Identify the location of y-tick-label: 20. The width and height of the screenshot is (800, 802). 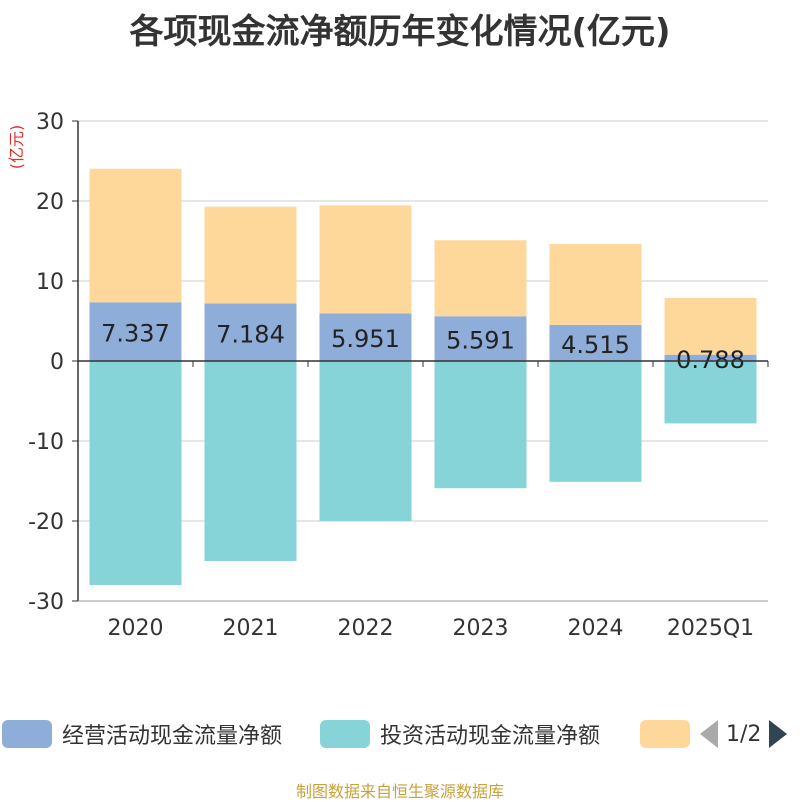
(50, 202).